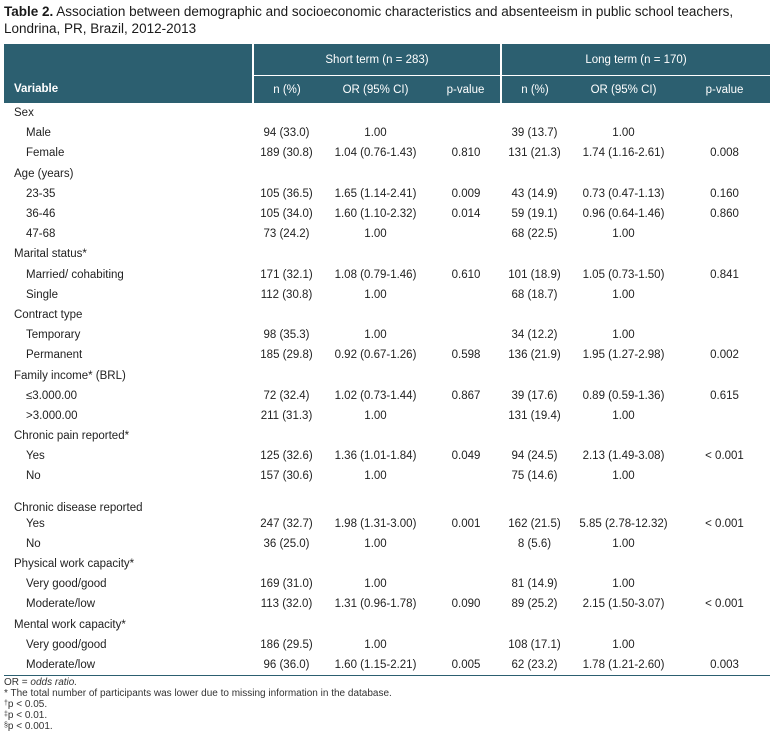 The width and height of the screenshot is (775, 743). What do you see at coordinates (534, 476) in the screenshot?
I see `cell-n-pct-long: 75 (14.6)` at bounding box center [534, 476].